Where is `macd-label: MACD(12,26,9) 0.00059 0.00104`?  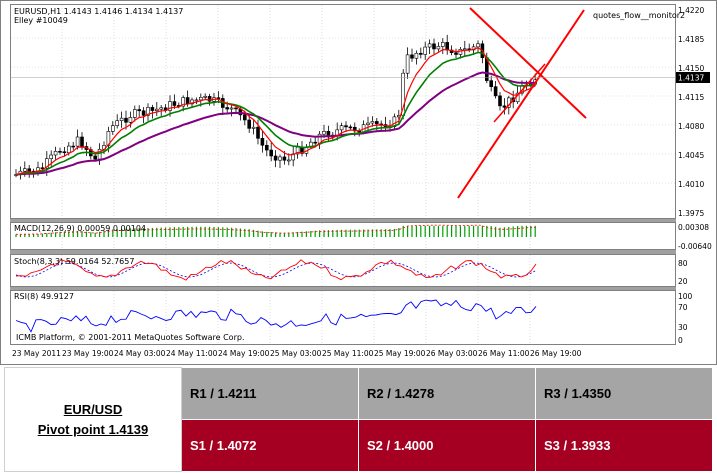 macd-label: MACD(12,26,9) 0.00059 0.00104 is located at coordinates (80, 228).